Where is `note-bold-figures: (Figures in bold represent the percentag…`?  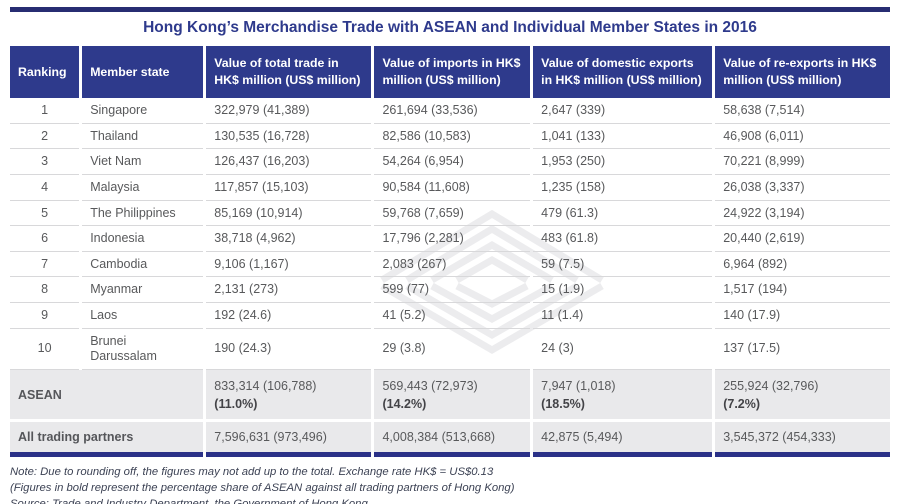
note-bold-figures: (Figures in bold represent the percentag… is located at coordinates (262, 488).